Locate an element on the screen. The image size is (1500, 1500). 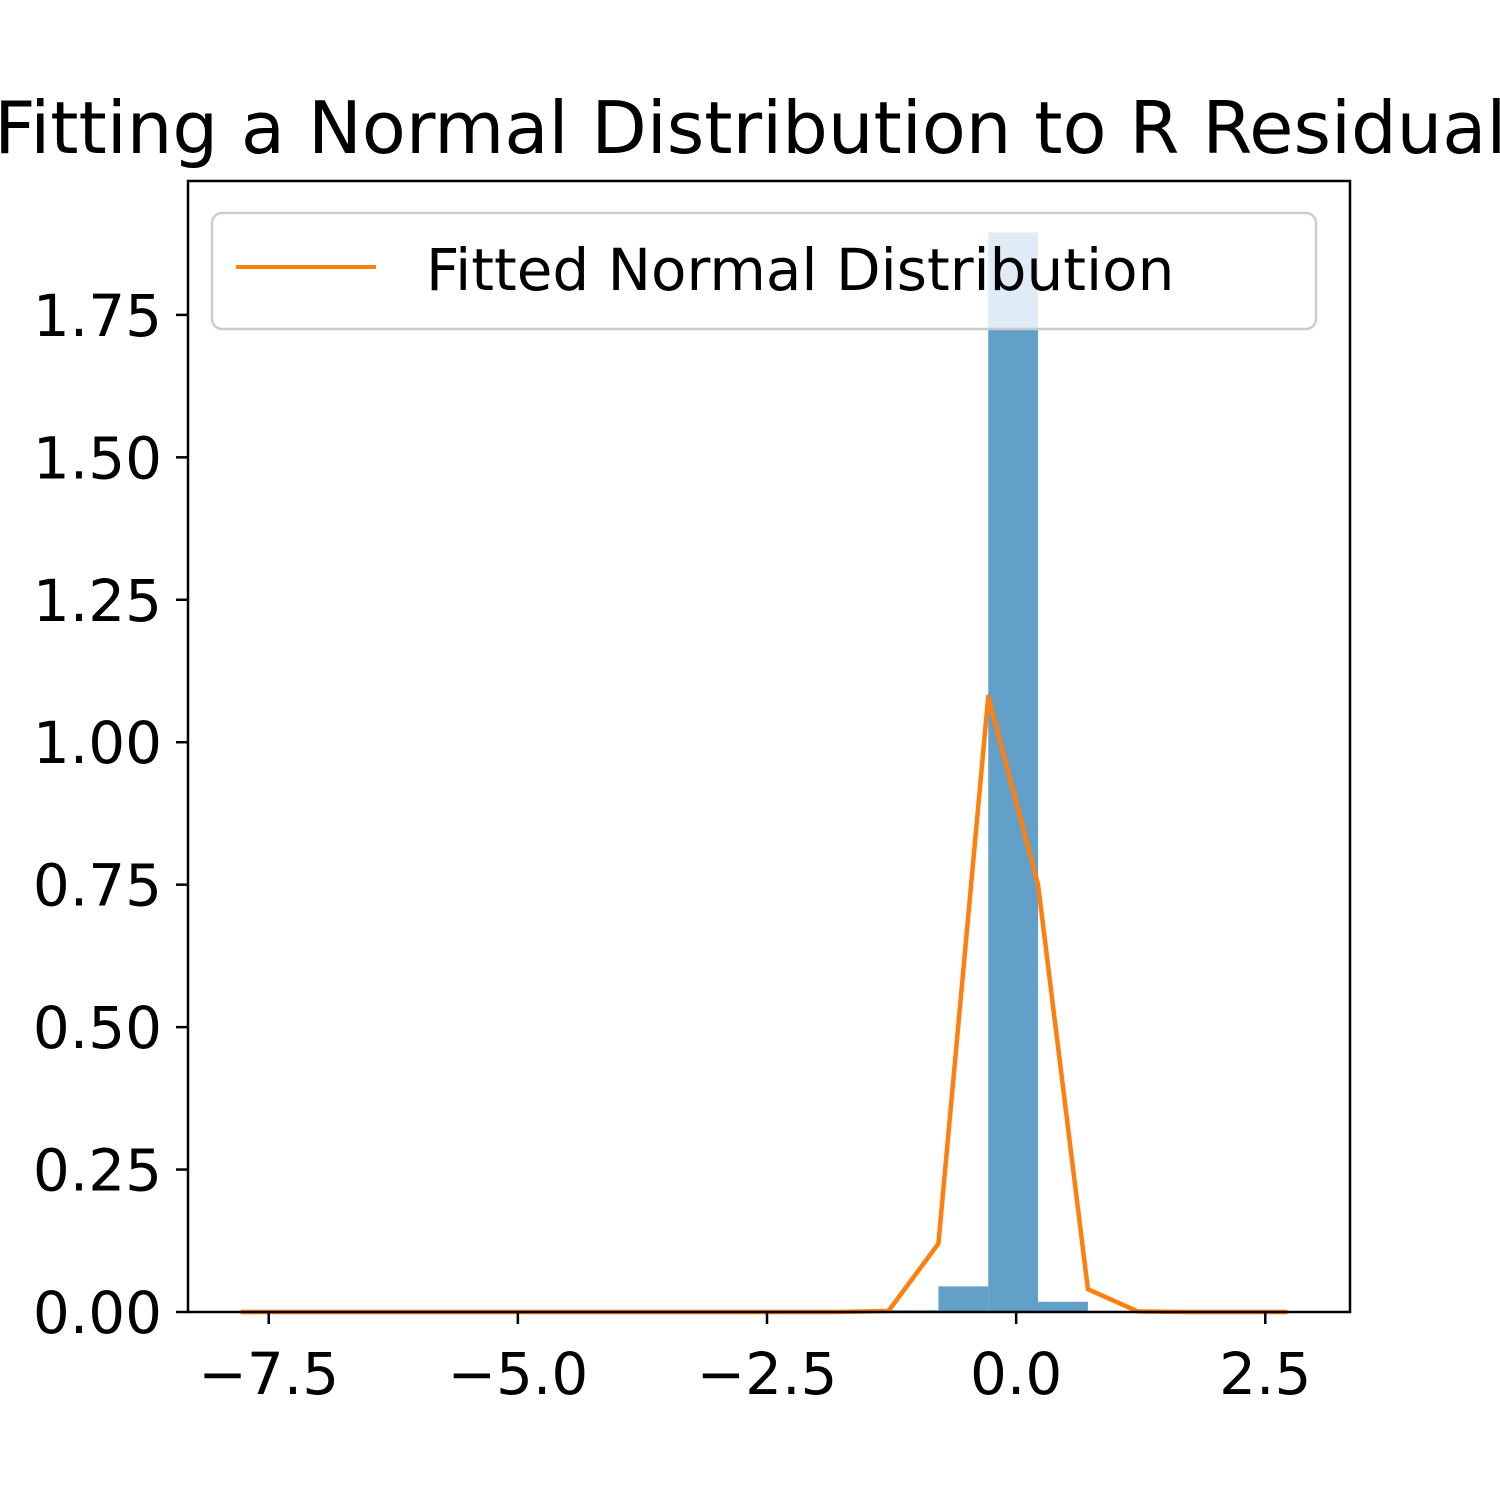
x-tick-label: −7.5 is located at coordinates (268, 1374).